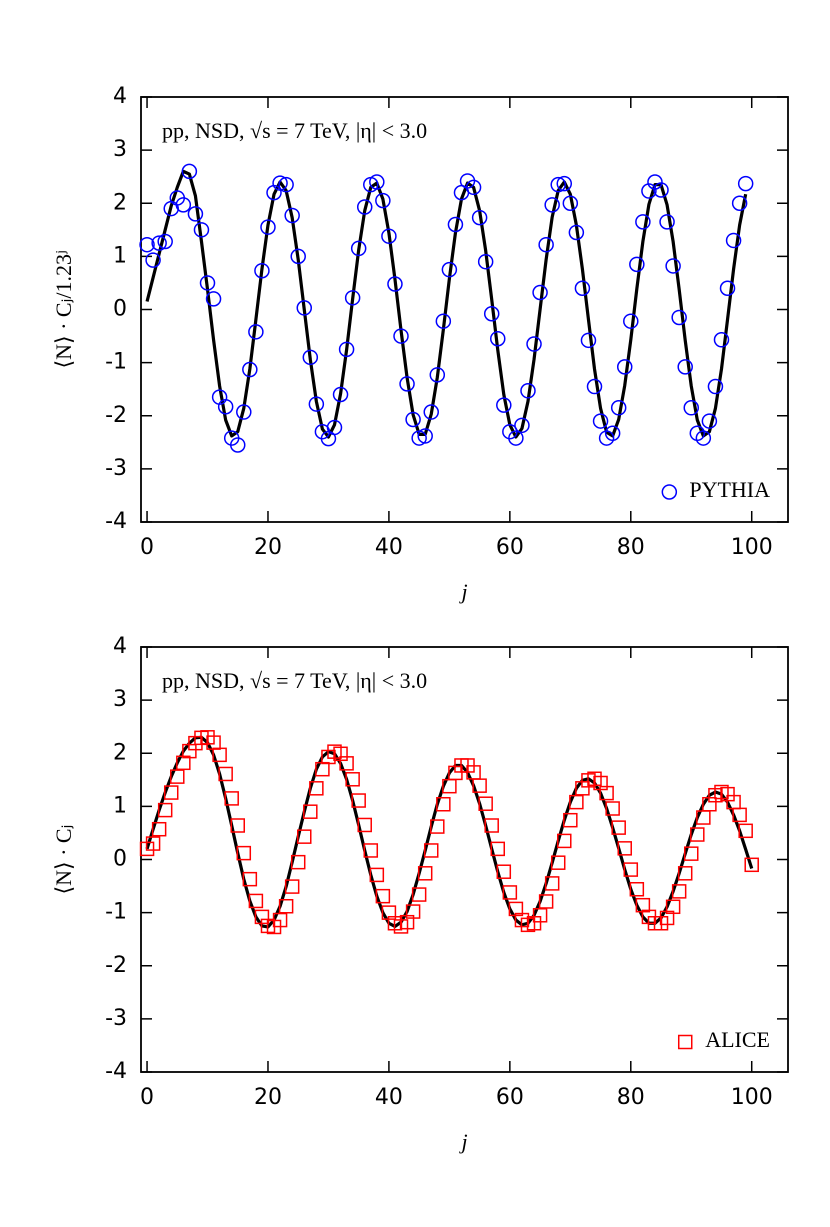  What do you see at coordinates (116, 362) in the screenshot?
I see `y-tick-label: -1` at bounding box center [116, 362].